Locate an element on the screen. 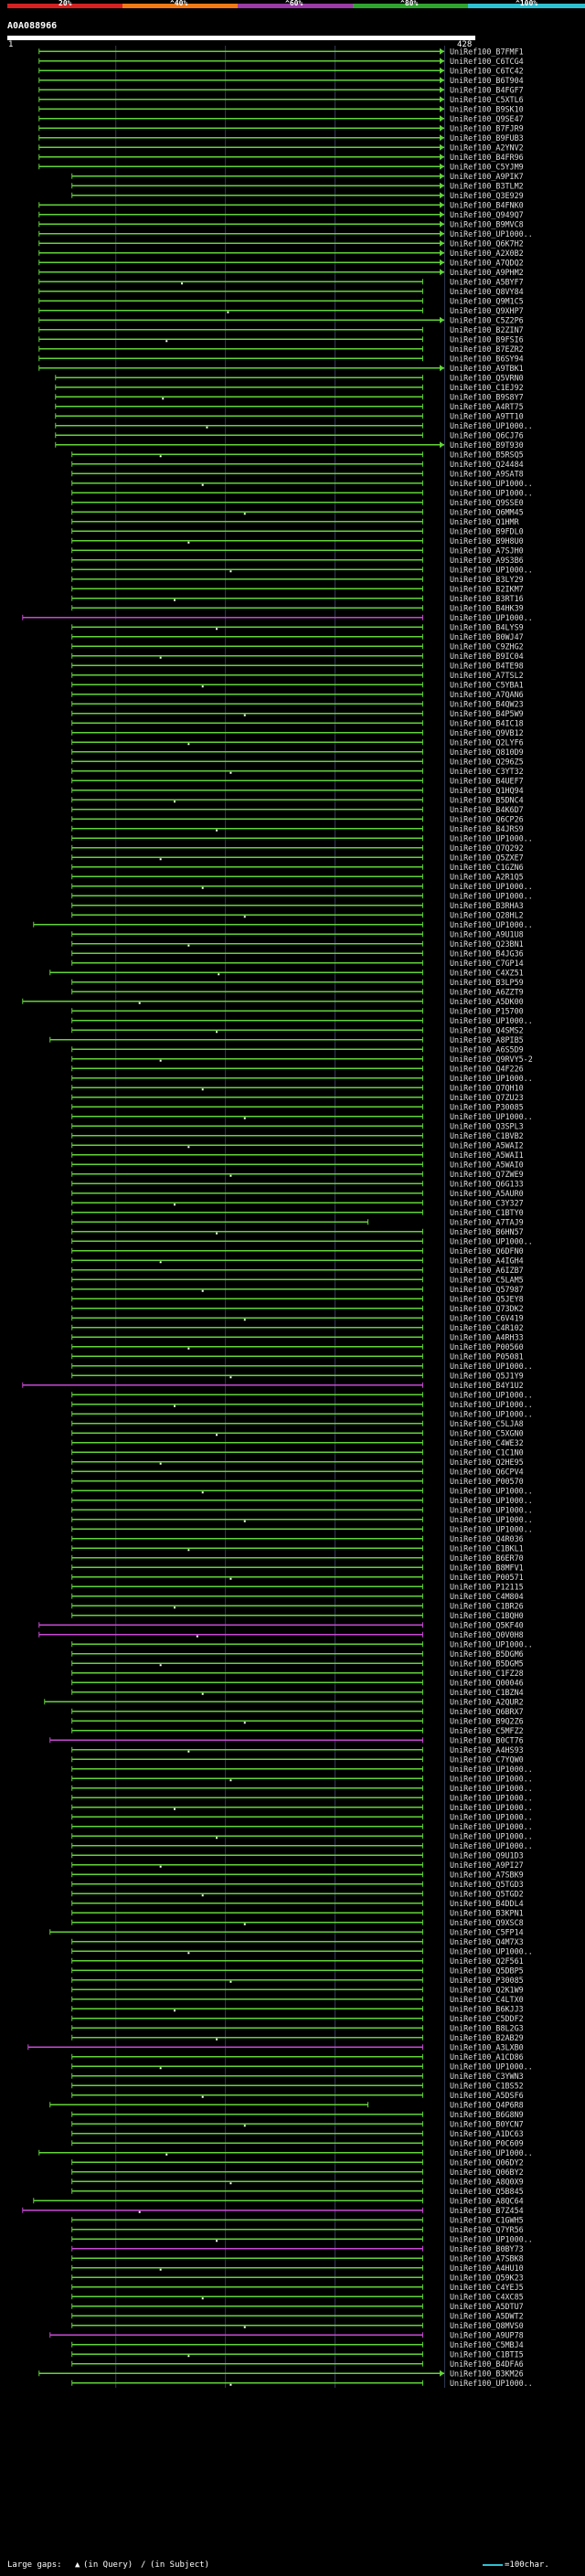  hit-label: UniRef100_C4R102 is located at coordinates (487, 1327).